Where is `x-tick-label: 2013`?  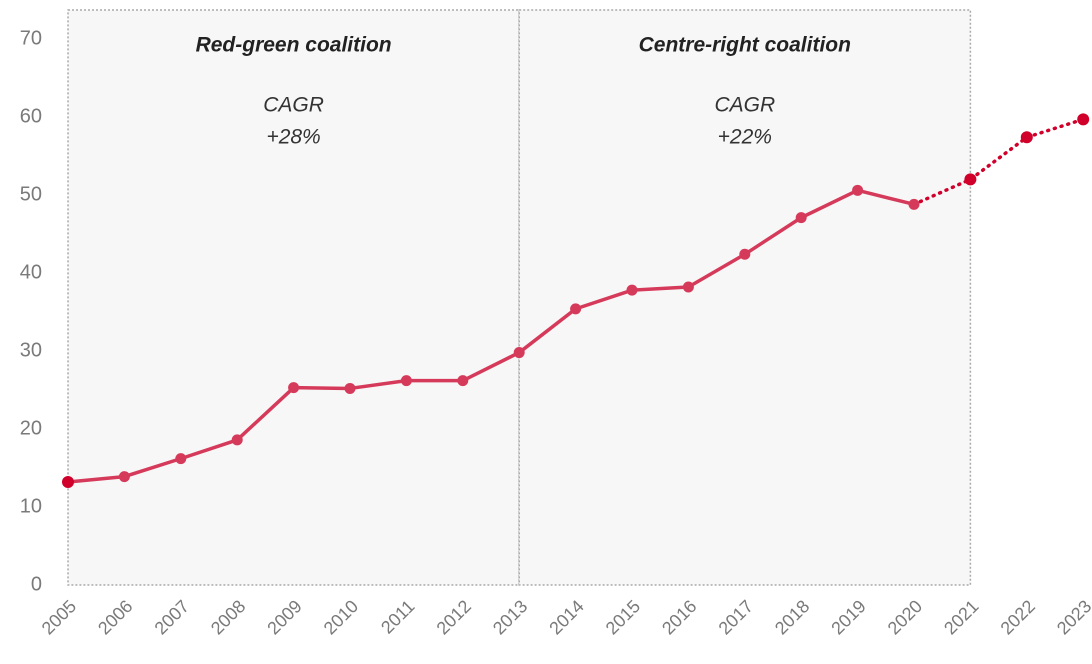 x-tick-label: 2013 is located at coordinates (510, 617).